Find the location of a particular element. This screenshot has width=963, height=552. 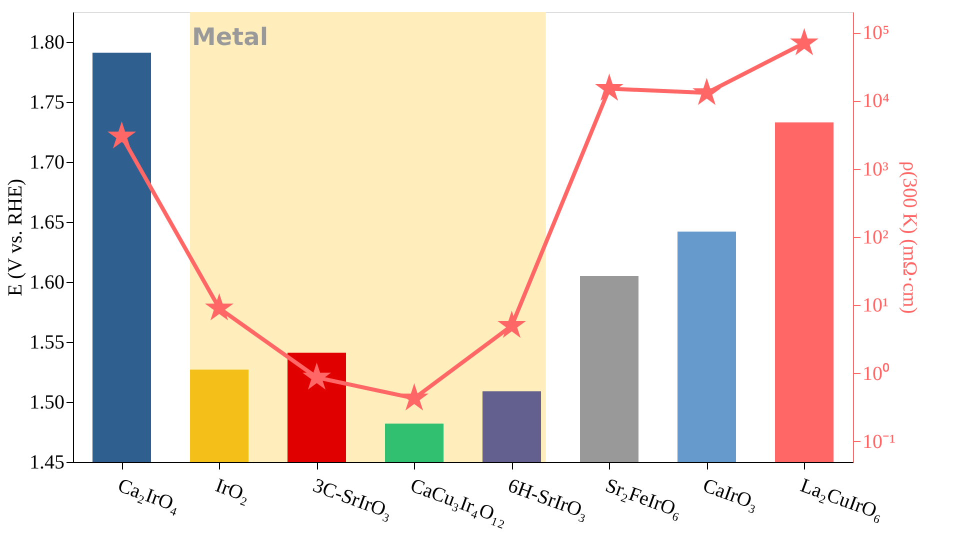

y-tick-label: 1.60 is located at coordinates (47, 283).